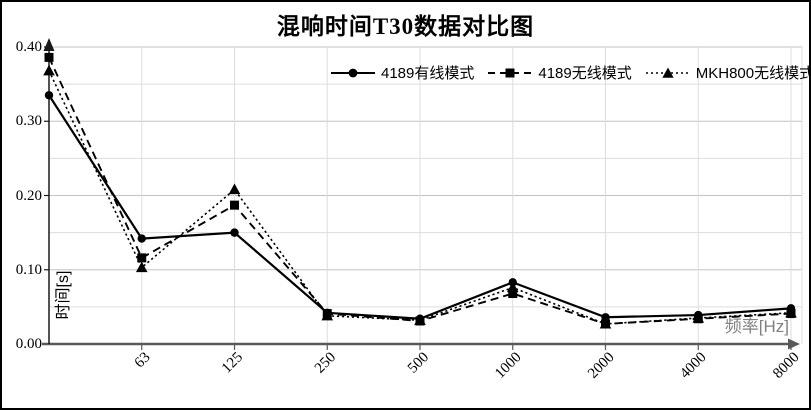 The width and height of the screenshot is (811, 410). Describe the element at coordinates (28, 47) in the screenshot. I see `y-tick-label: 0.40` at that location.